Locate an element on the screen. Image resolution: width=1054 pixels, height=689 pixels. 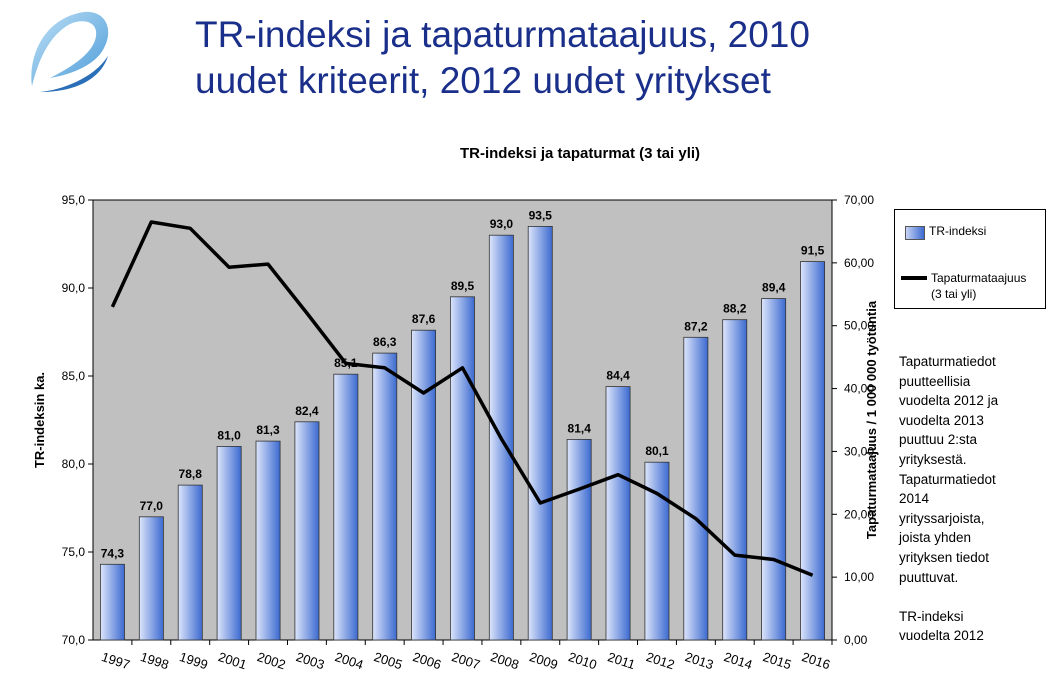
bar-1999 is located at coordinates (190, 562).